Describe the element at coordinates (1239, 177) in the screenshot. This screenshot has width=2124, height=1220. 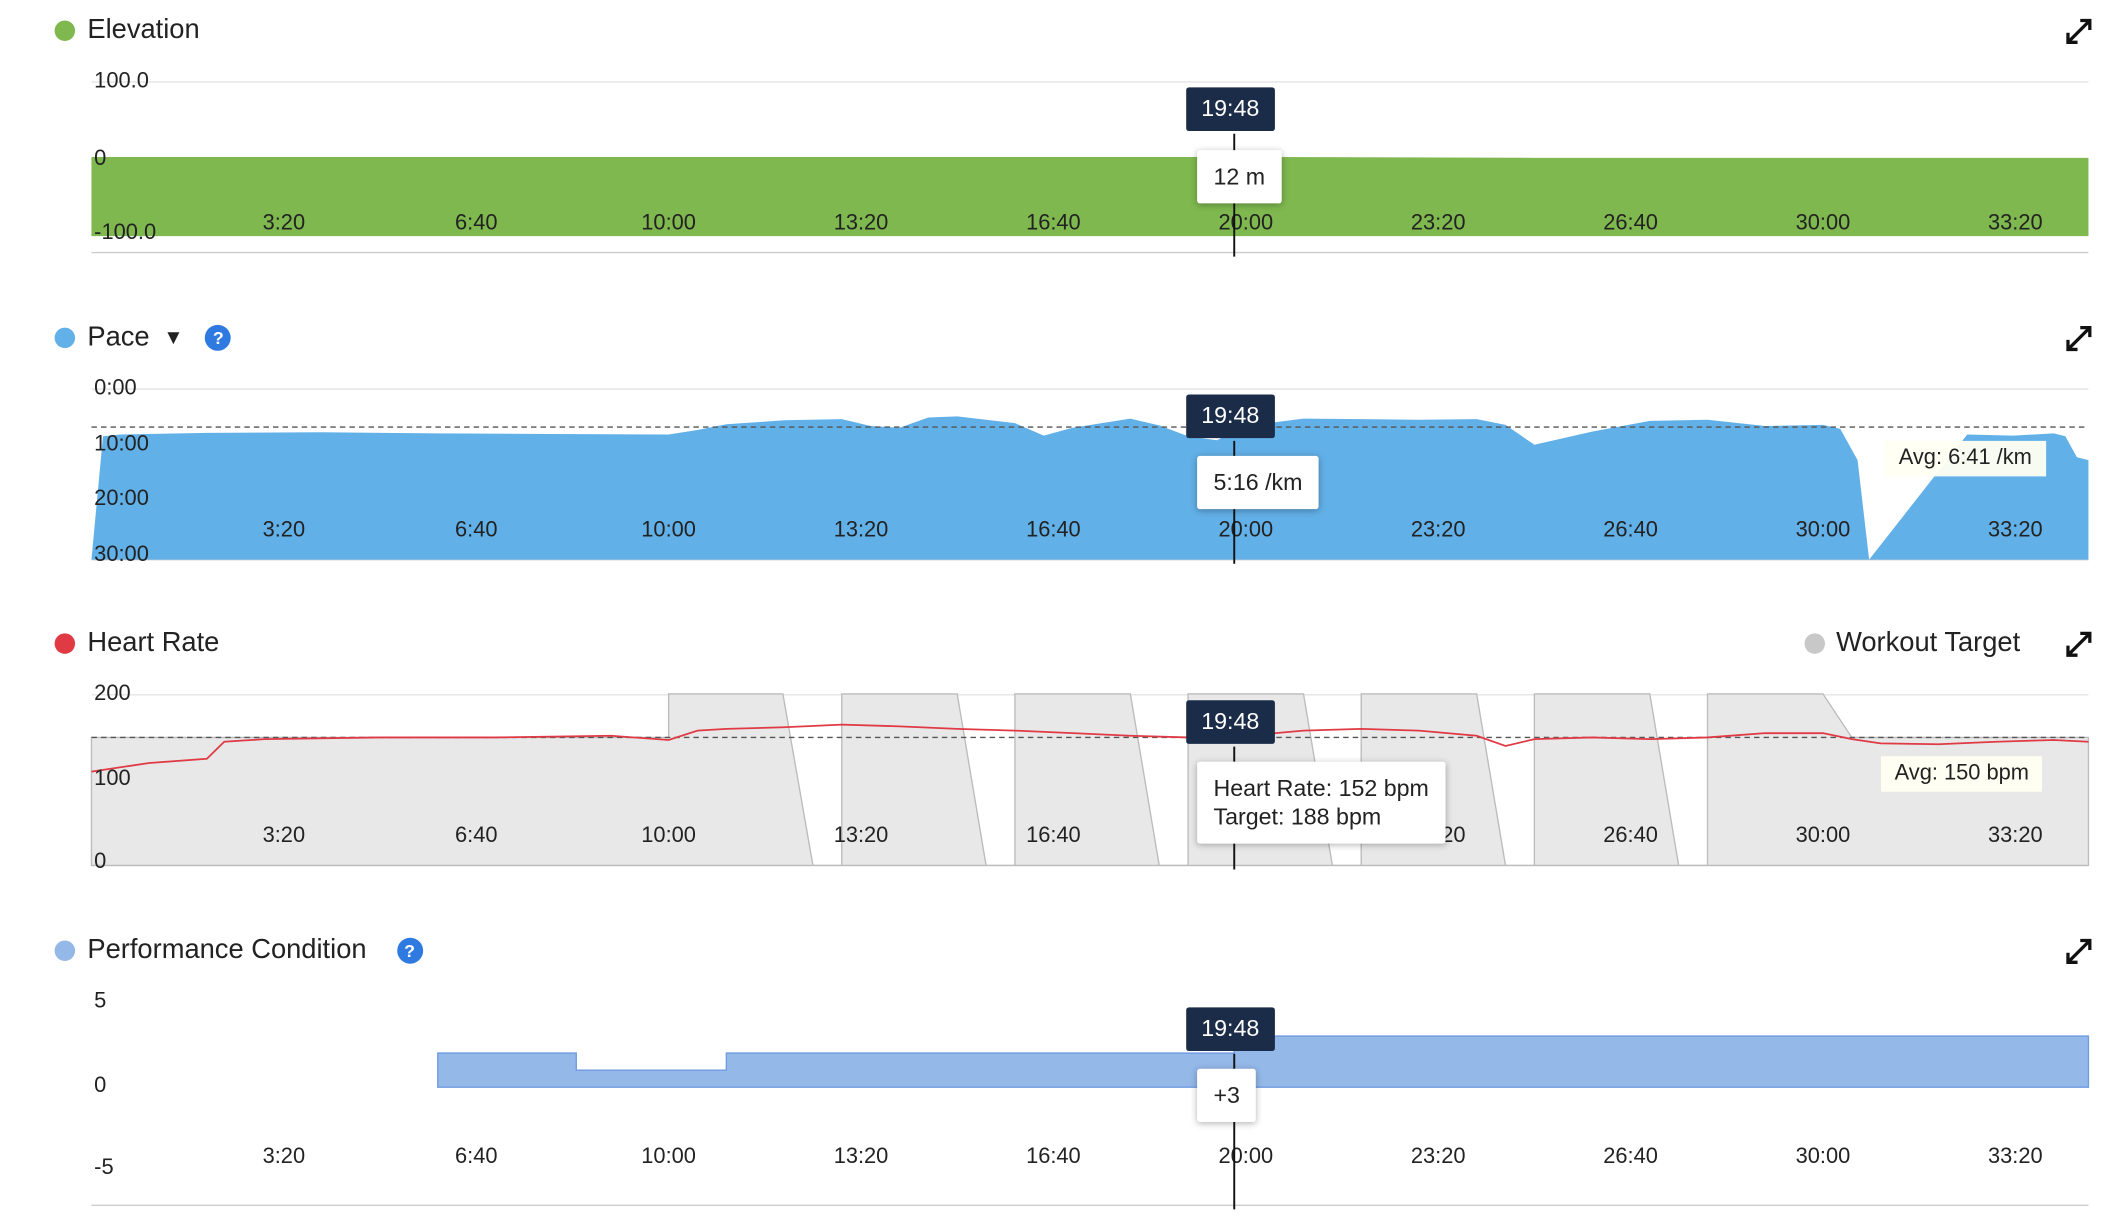
I see `tooltip-value: 12 m` at that location.